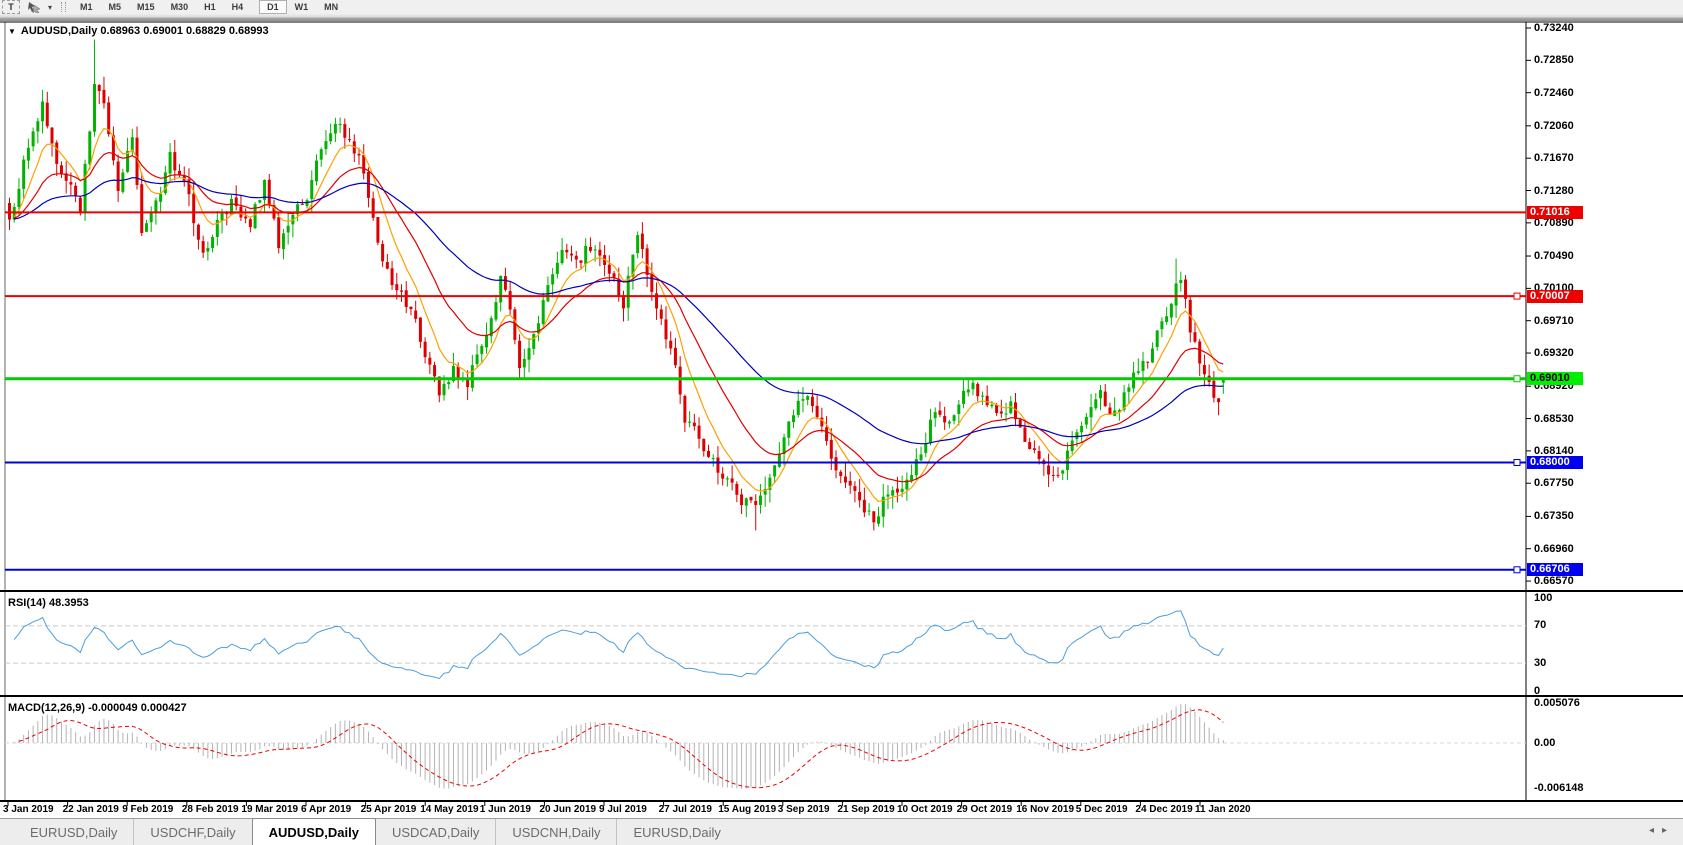  Describe the element at coordinates (1554, 125) in the screenshot. I see `price-tick-0.72060: 0.72060` at that location.